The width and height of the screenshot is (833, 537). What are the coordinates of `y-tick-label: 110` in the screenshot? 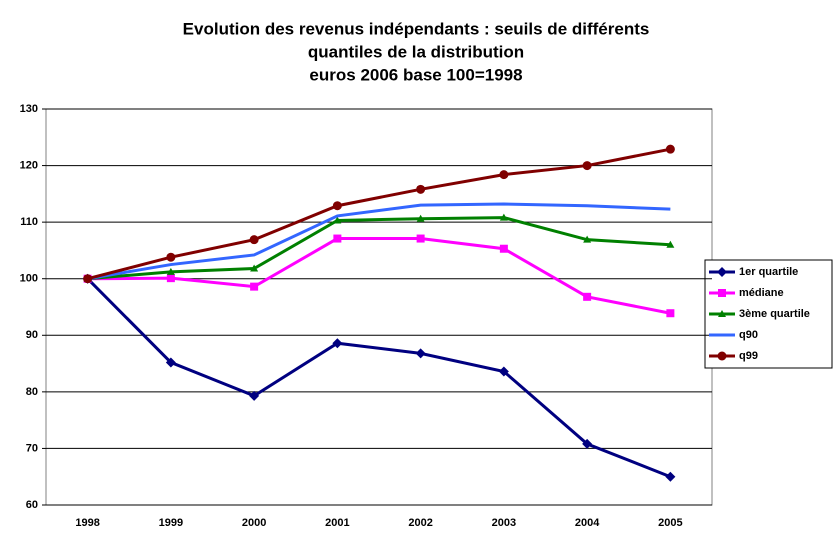 It's located at (29, 222).